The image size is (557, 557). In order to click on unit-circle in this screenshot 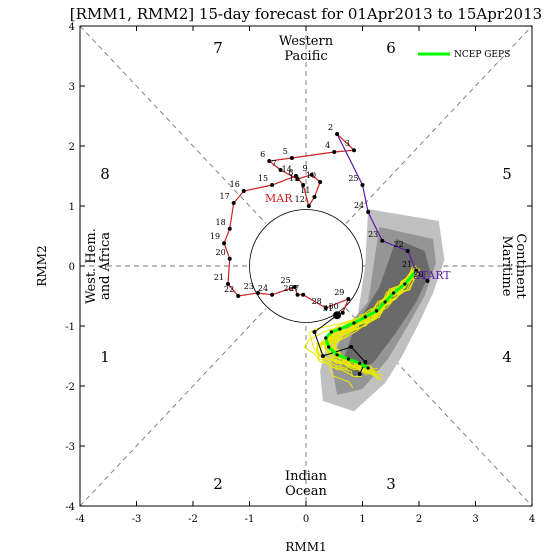, I will do `click(306, 266)`.